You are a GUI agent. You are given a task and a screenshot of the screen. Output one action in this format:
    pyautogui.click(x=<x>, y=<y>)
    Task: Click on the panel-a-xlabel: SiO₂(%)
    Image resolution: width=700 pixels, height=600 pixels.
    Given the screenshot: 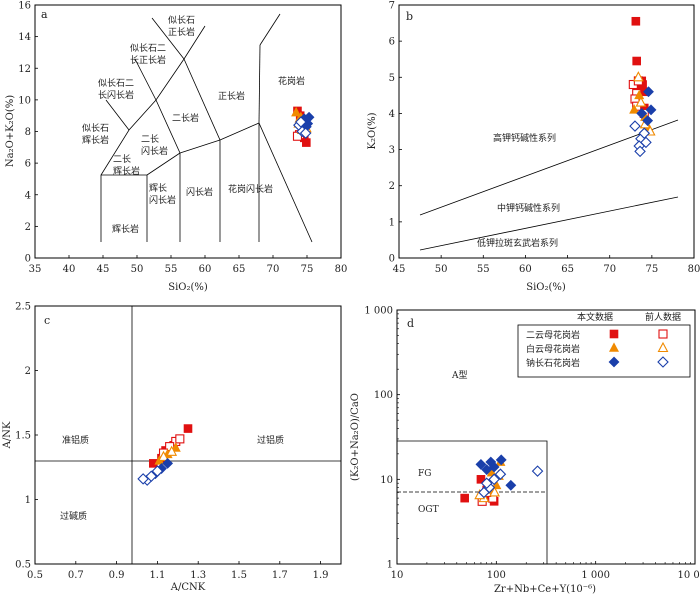 What is the action you would take?
    pyautogui.click(x=188, y=287)
    